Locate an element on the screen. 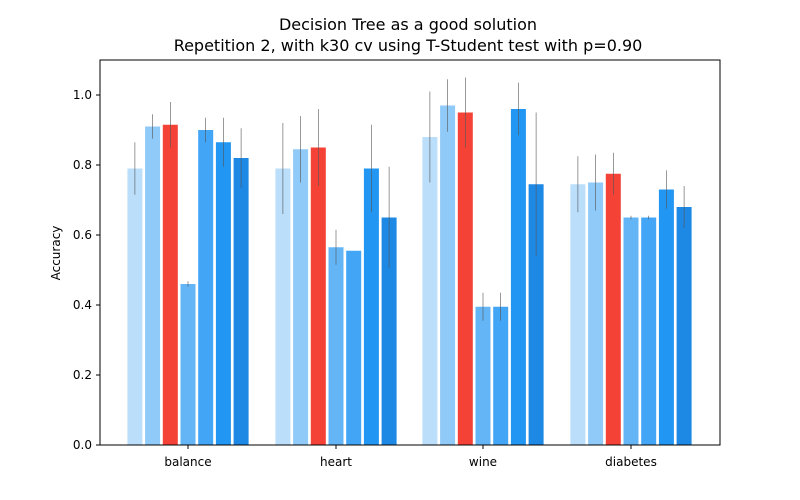  y-tick-label: 0.6 is located at coordinates (82, 235).